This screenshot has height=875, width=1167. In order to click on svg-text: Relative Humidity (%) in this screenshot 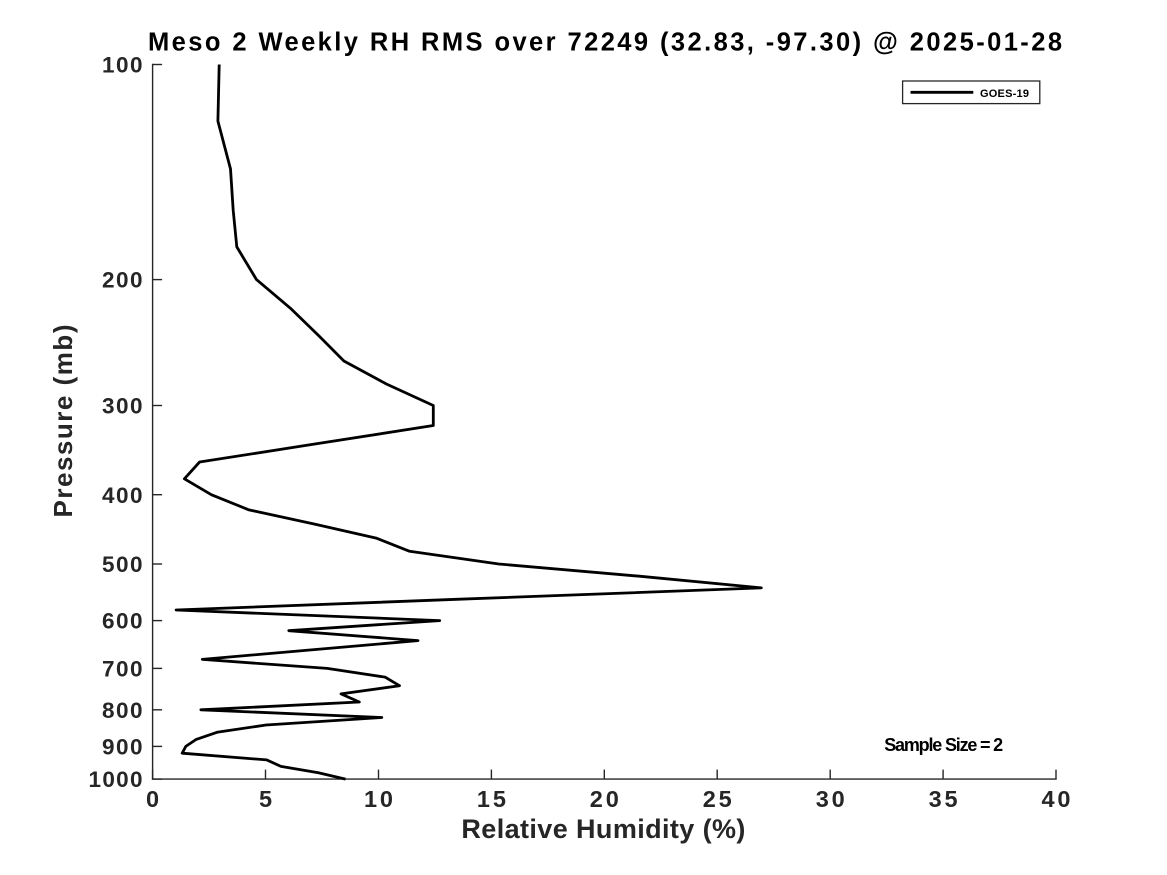, I will do `click(603, 829)`.